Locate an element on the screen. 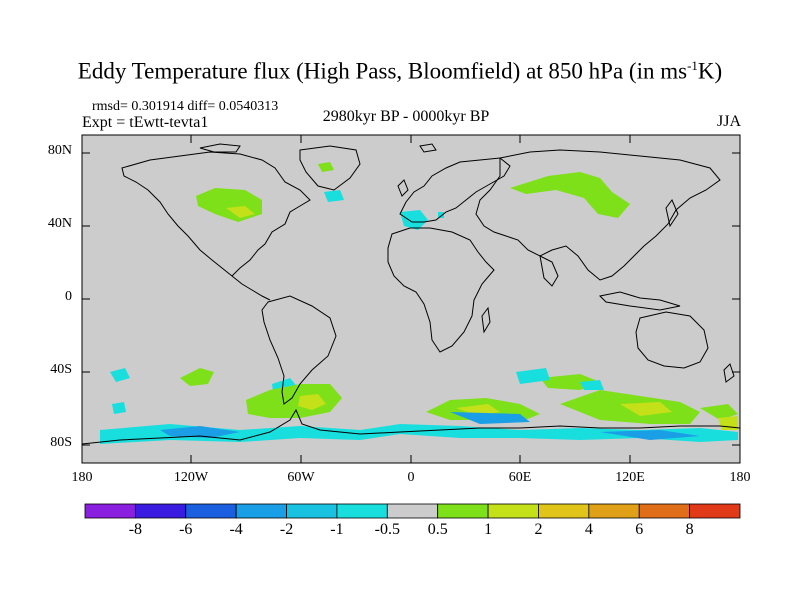  x-label-60W: 60W is located at coordinates (301, 477).